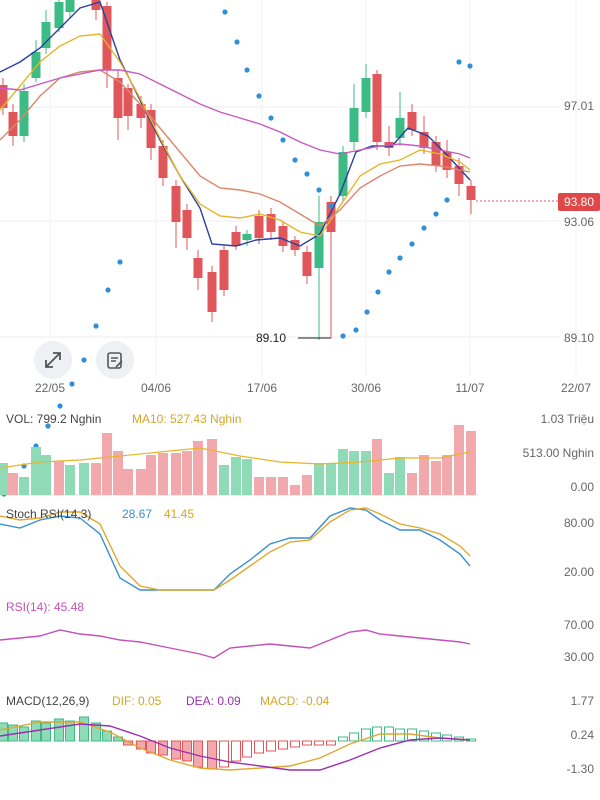 The image size is (600, 800). I want to click on stoch-d-line, so click(235, 549).